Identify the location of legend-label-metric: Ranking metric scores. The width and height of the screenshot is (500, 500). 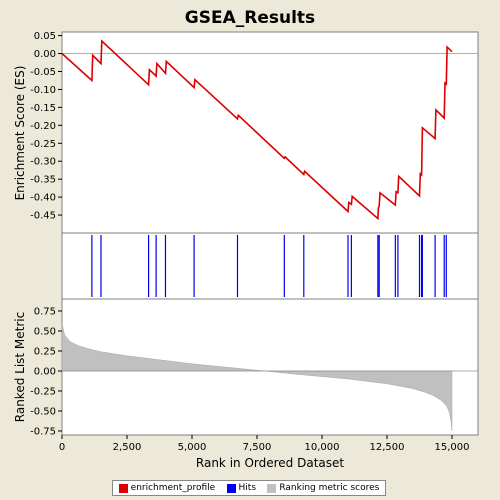
(329, 488).